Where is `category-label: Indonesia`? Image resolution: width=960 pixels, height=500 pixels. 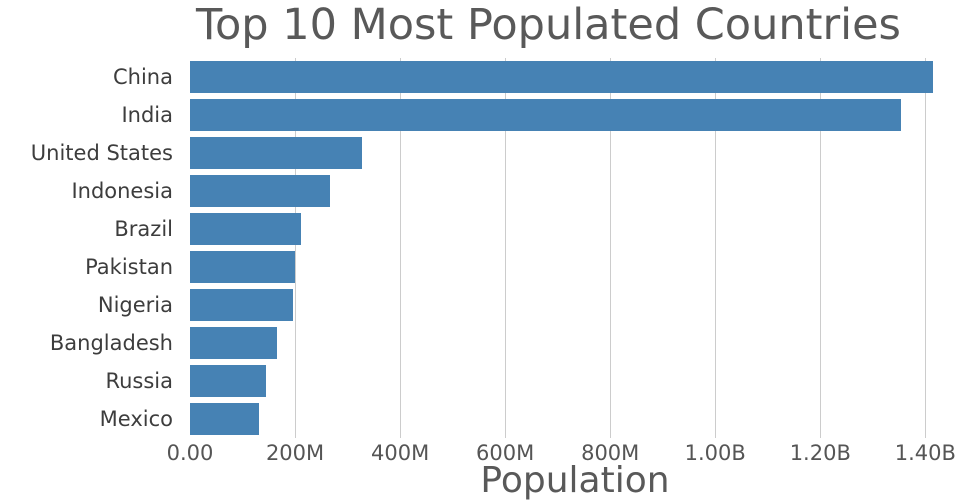
category-label: Indonesia is located at coordinates (122, 191).